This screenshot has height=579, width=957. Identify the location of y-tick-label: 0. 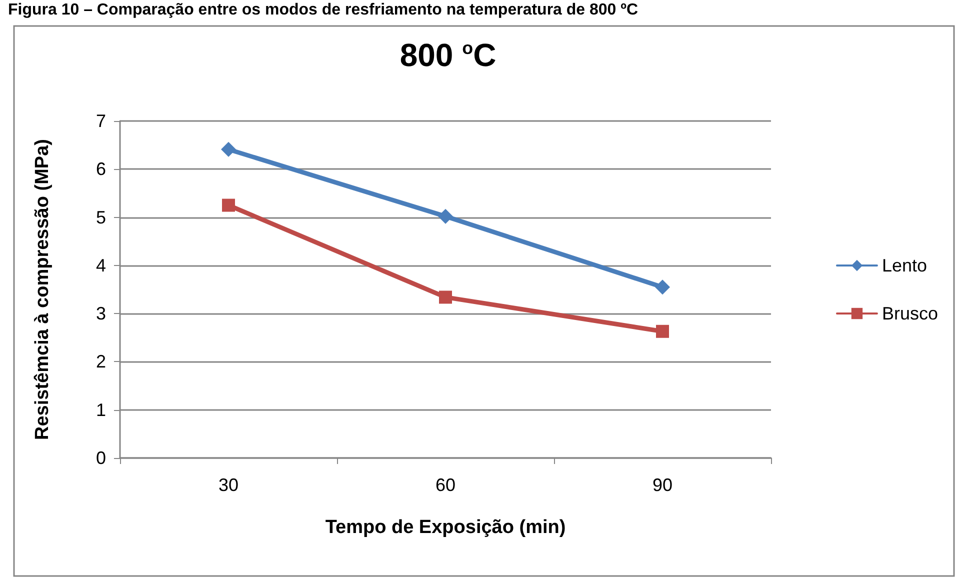
(101, 458).